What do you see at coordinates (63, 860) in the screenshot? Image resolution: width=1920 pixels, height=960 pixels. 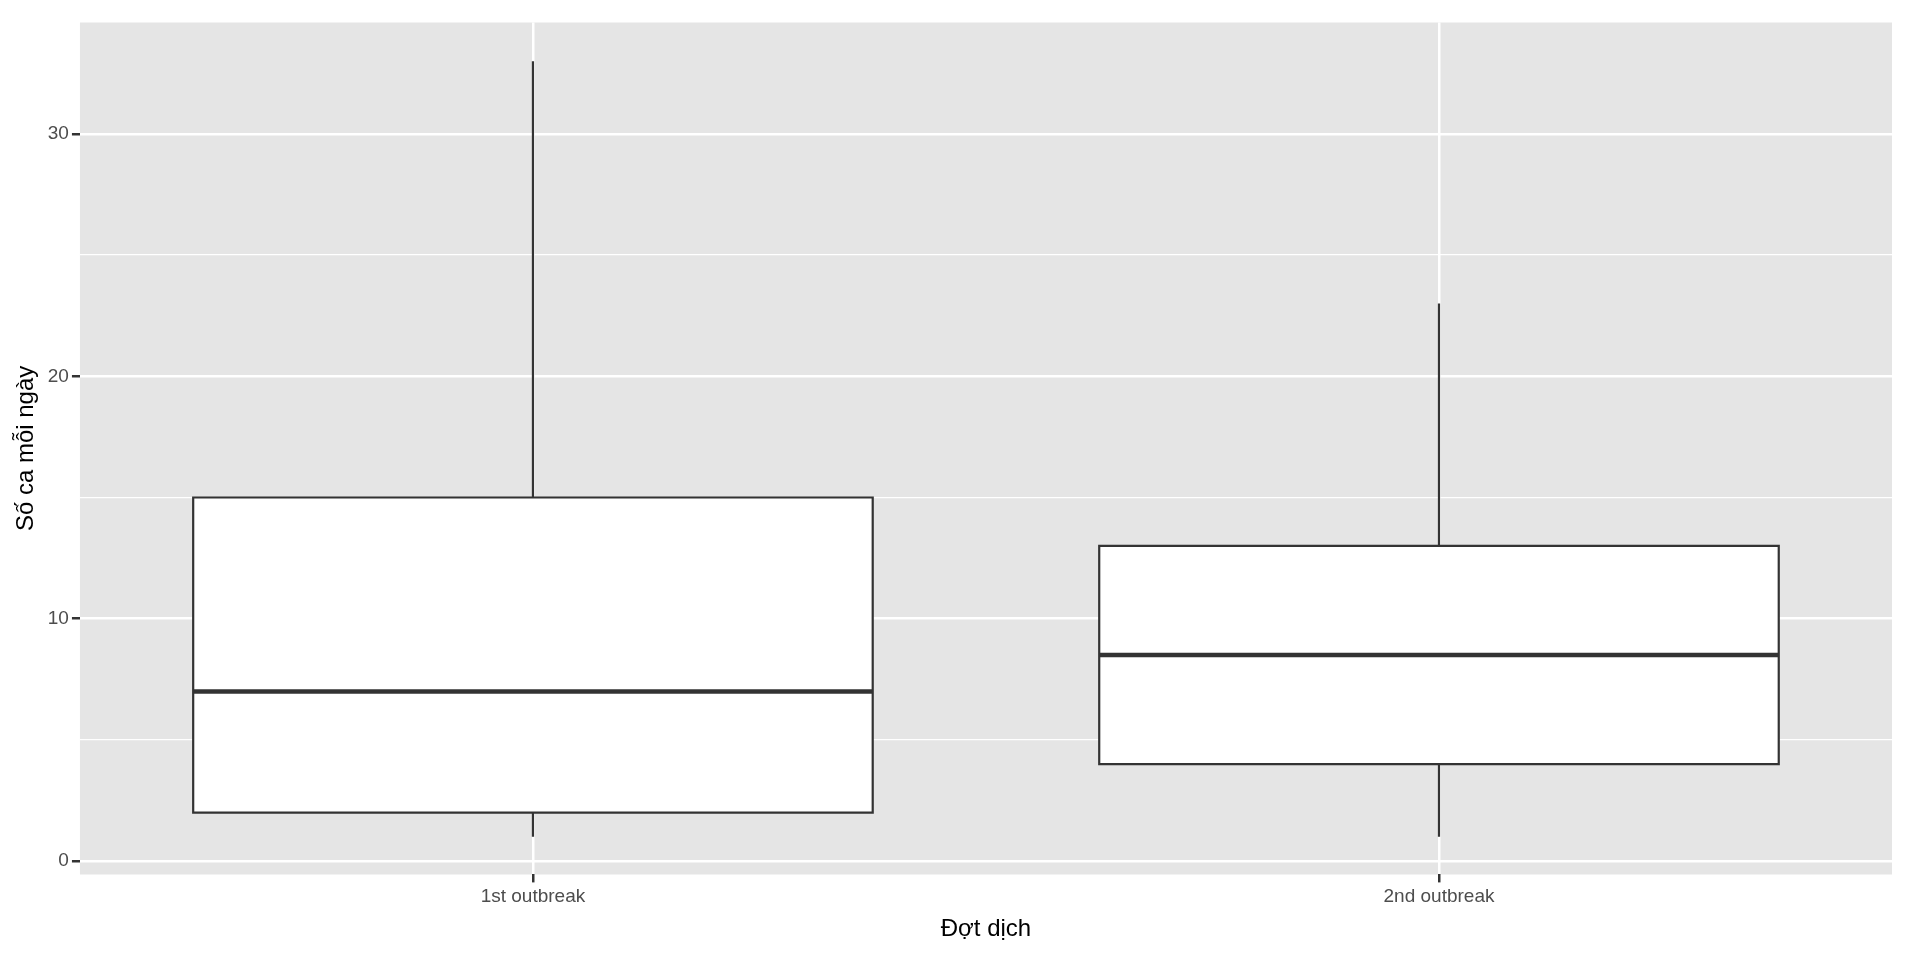 I see `y-tick-label: 0` at bounding box center [63, 860].